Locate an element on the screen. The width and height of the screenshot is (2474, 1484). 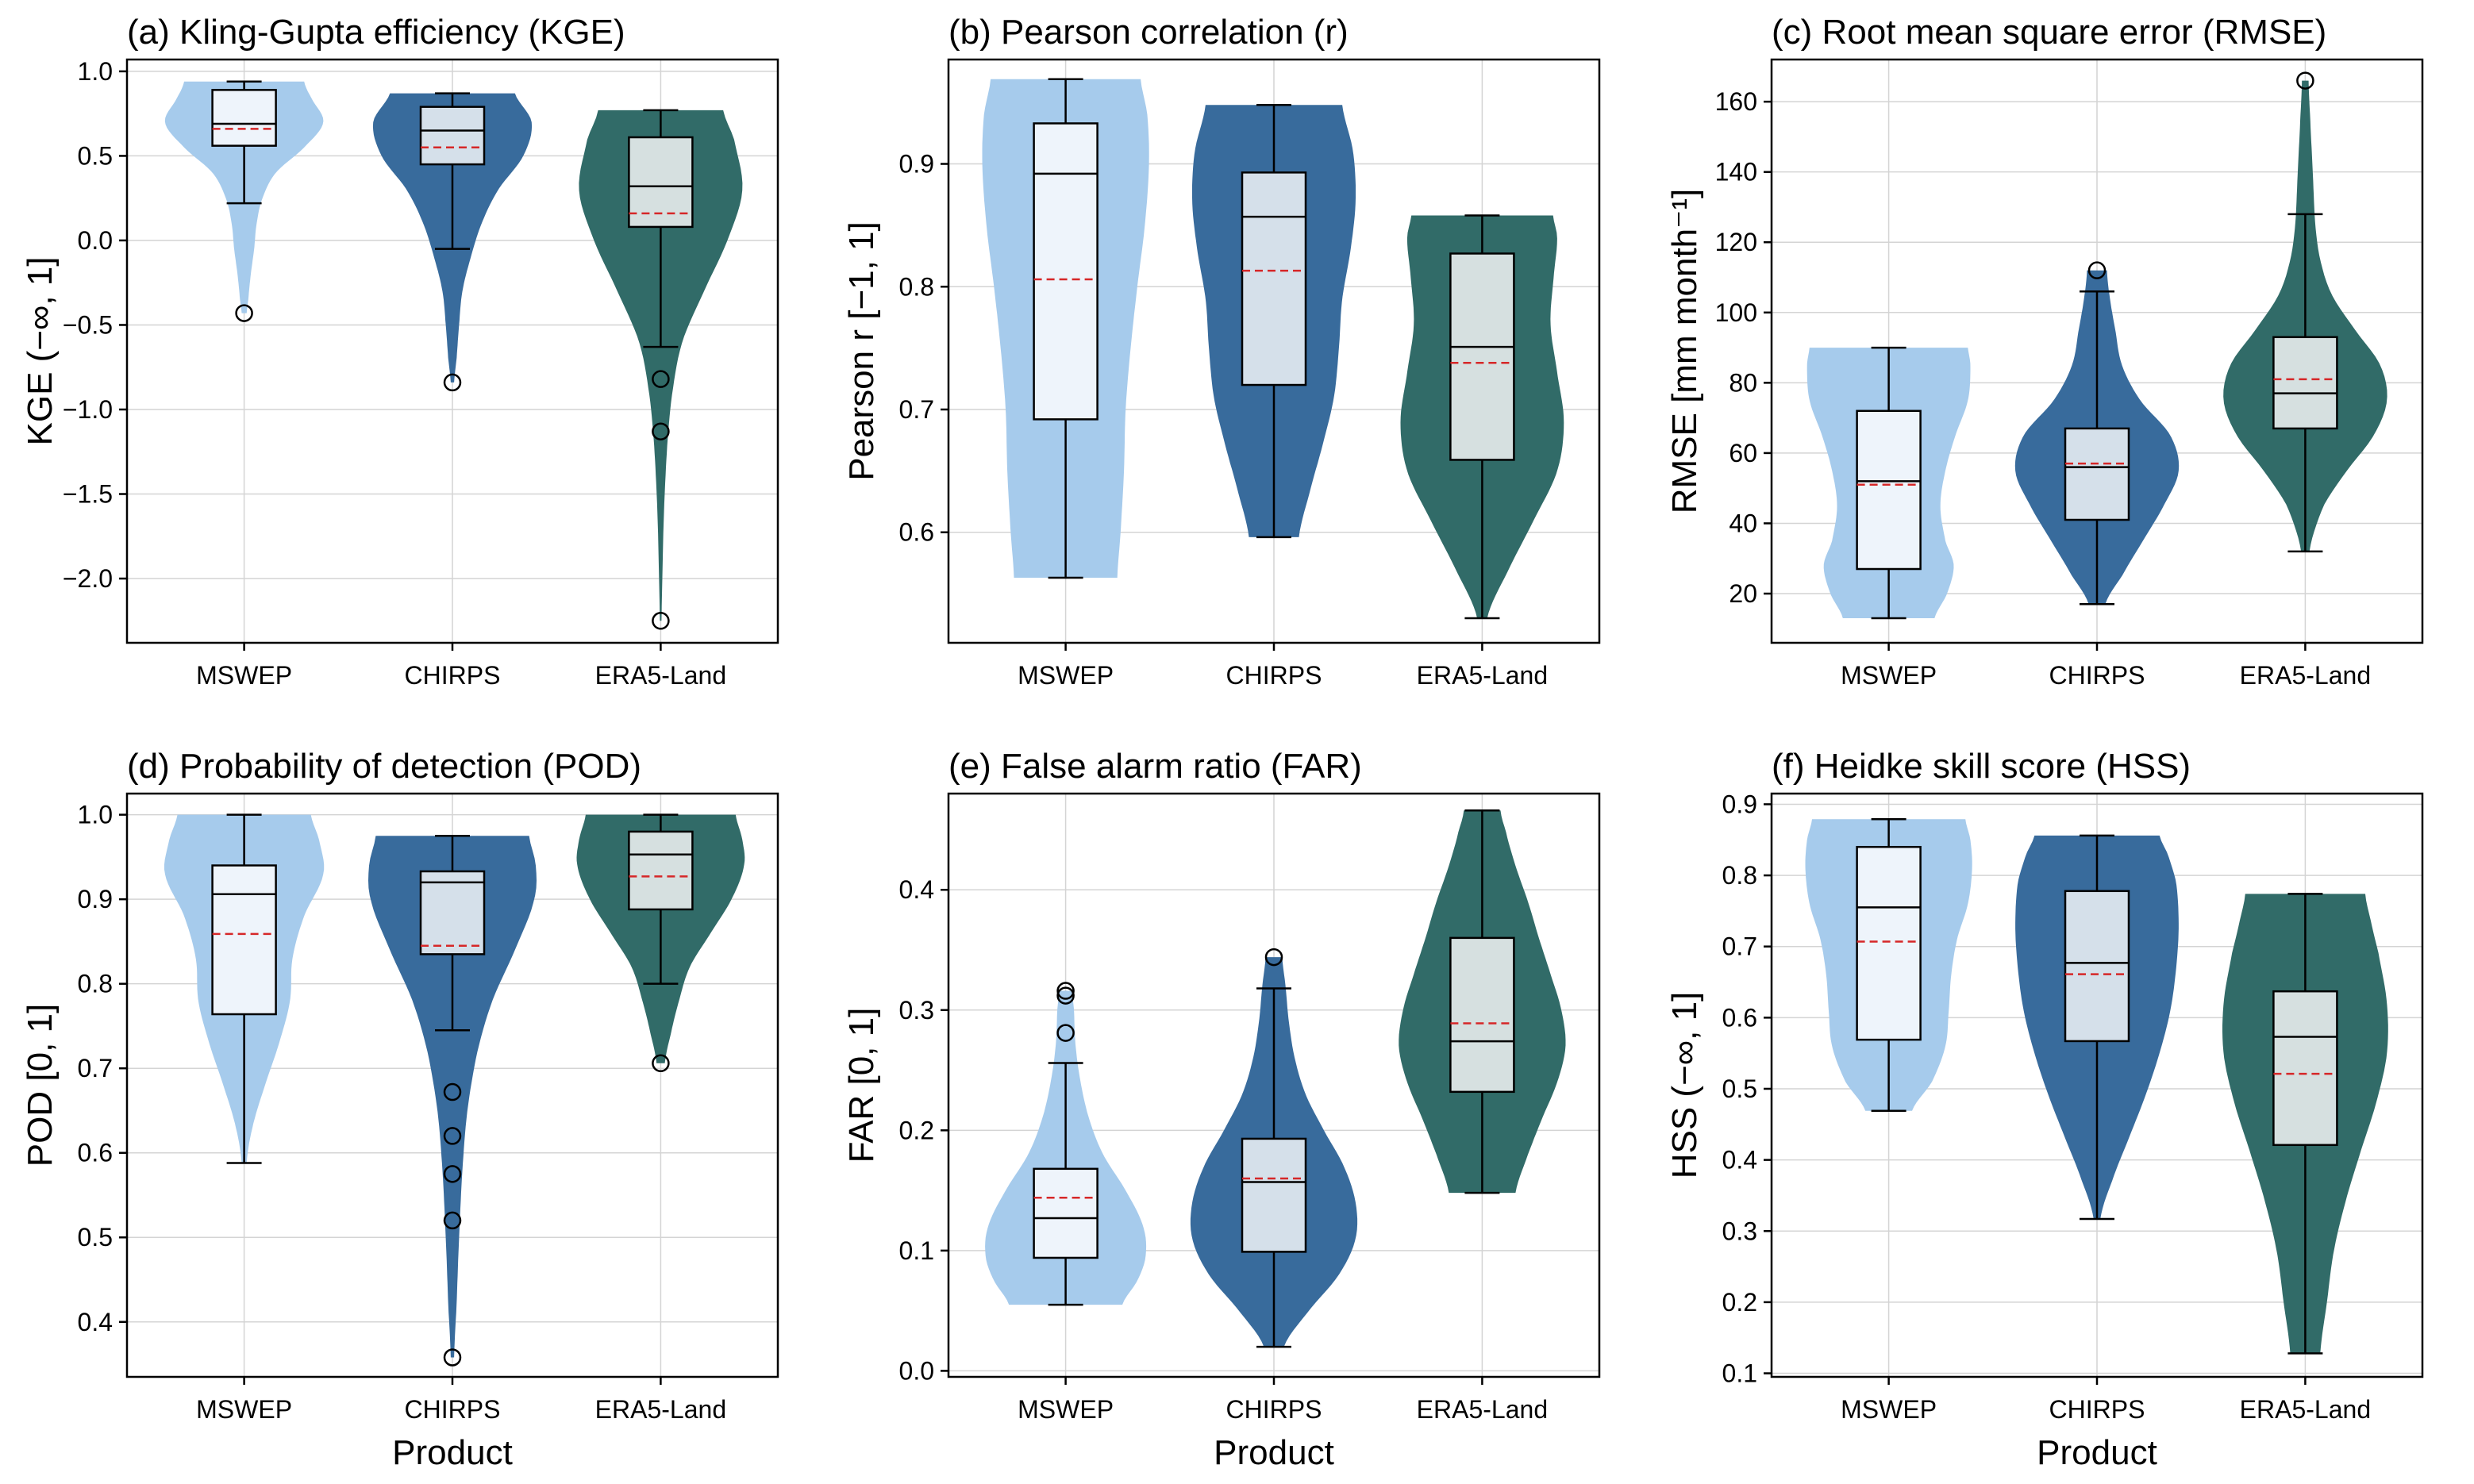
y-tick-label: −1.5 is located at coordinates (88, 494).